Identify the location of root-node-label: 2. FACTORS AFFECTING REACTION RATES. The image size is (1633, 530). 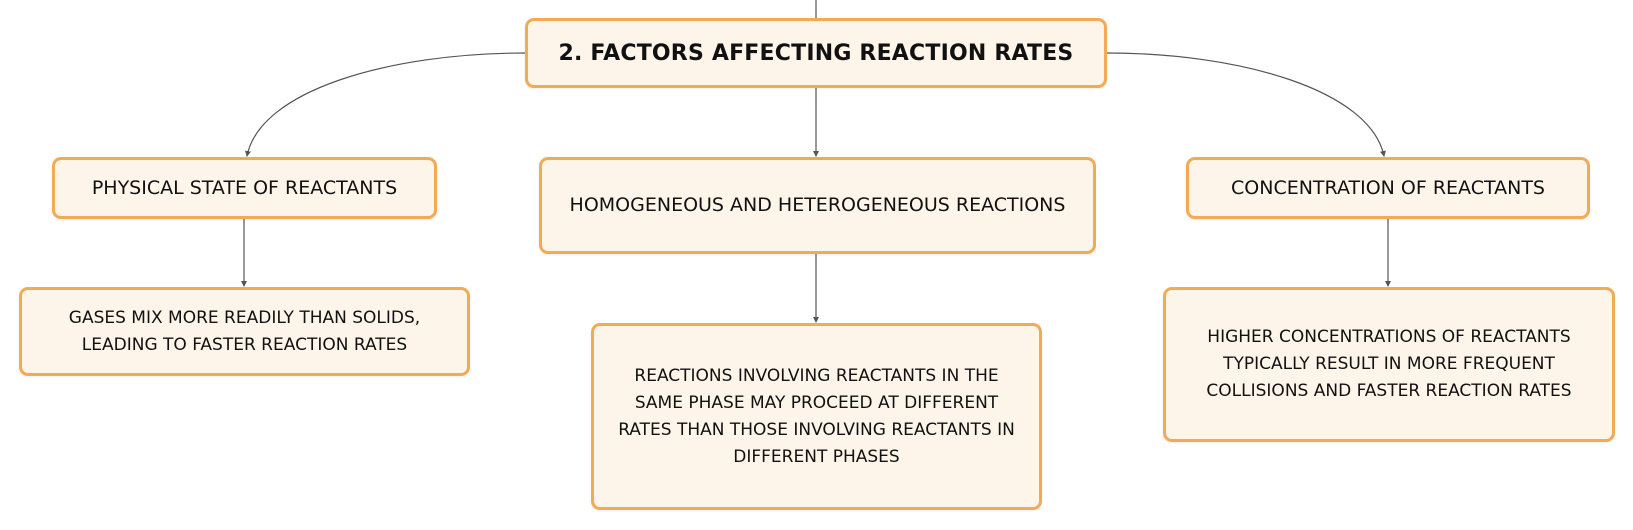
(816, 53).